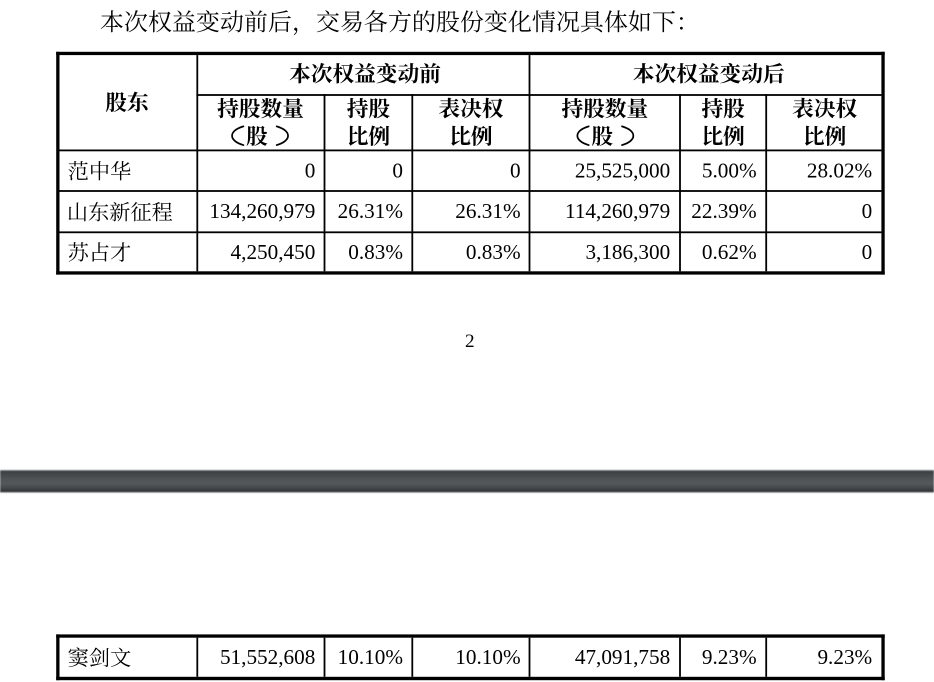  What do you see at coordinates (617, 211) in the screenshot?
I see `svg-text: 114,260,979` at bounding box center [617, 211].